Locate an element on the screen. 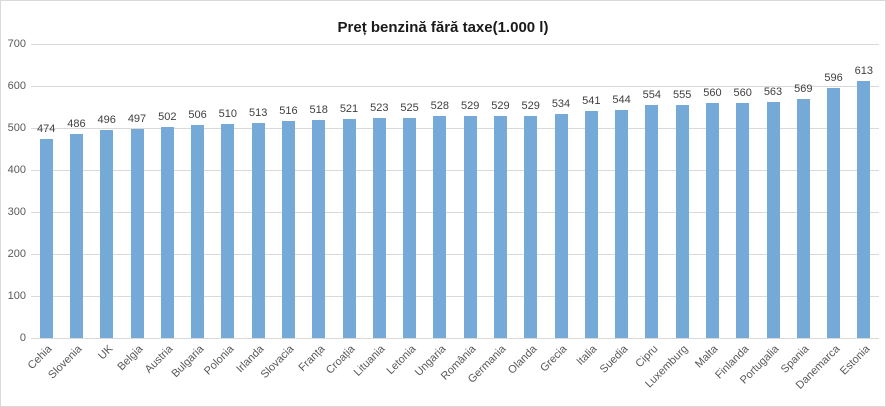  bar-value-label: 569 is located at coordinates (803, 89).